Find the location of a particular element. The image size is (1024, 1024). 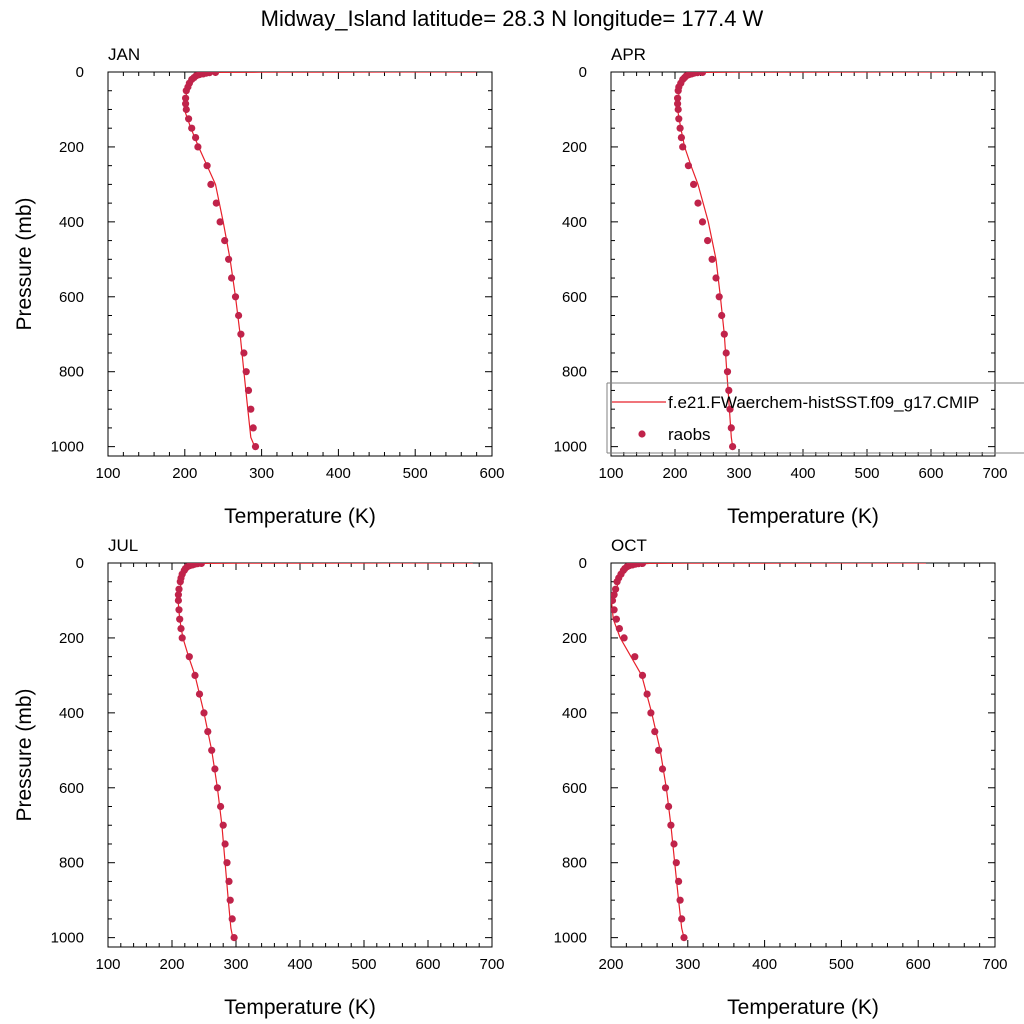

legend-label-model: f.e21.FWaerchem-histSST.f09_g17.CMIP is located at coordinates (823, 402).